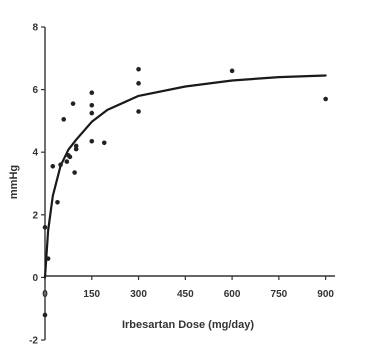 The width and height of the screenshot is (365, 354). Describe the element at coordinates (33, 341) in the screenshot. I see `y-tick-label: -2` at that location.